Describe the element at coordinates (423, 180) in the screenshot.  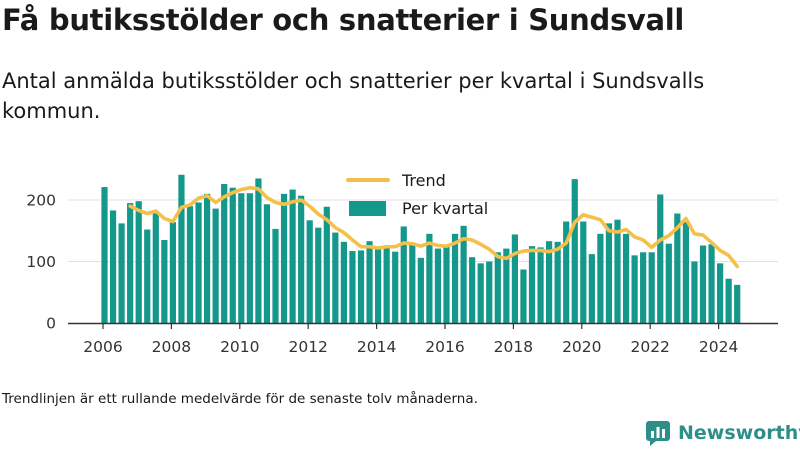
I see `legend-trend-label: Trend` at that location.